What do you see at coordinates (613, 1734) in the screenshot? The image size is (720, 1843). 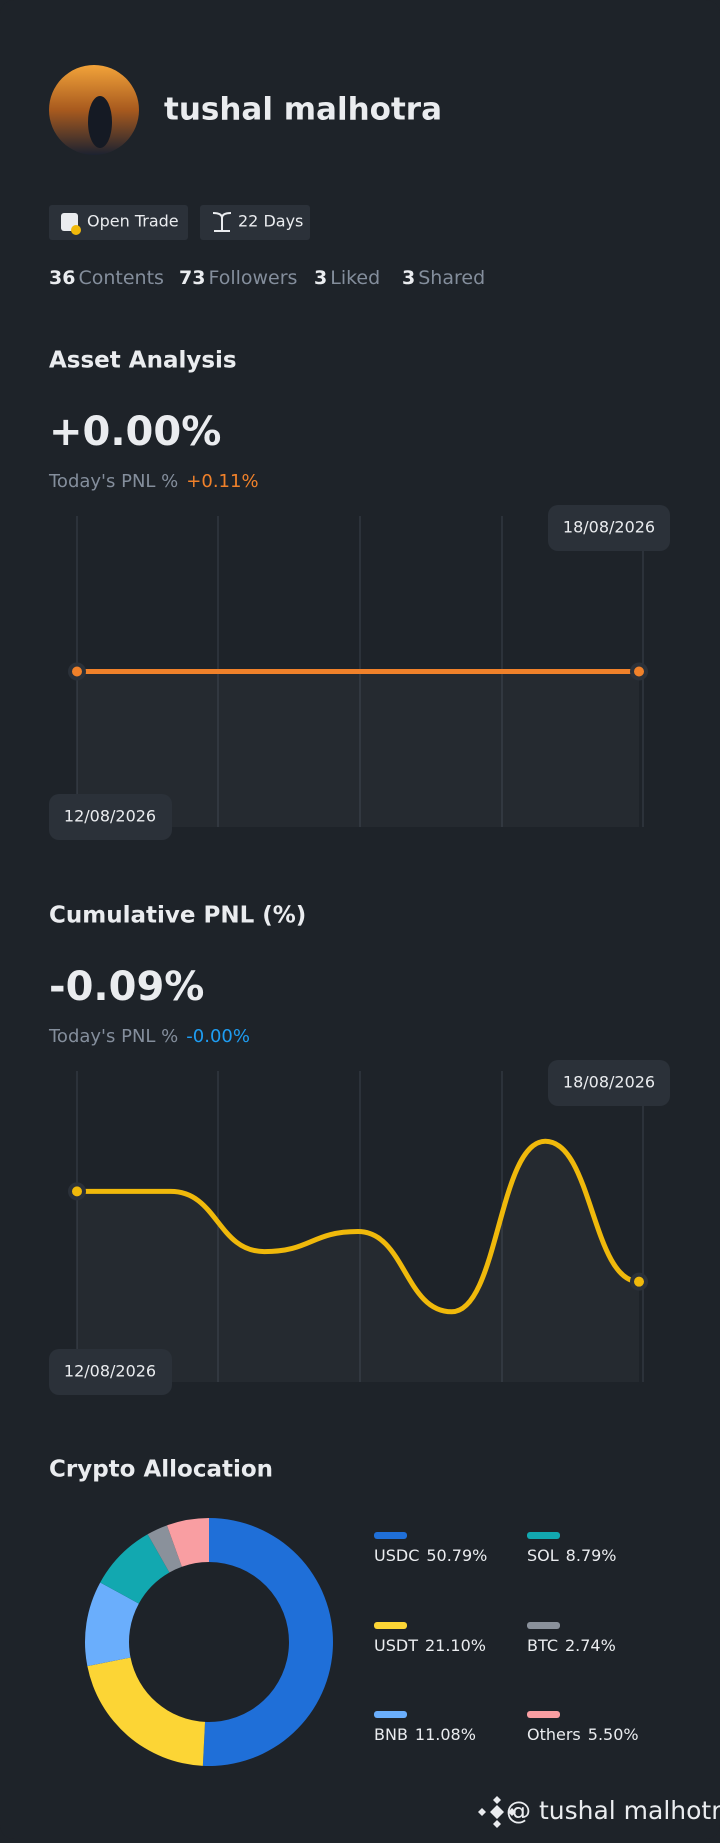 I see `value-label: 5.50%` at bounding box center [613, 1734].